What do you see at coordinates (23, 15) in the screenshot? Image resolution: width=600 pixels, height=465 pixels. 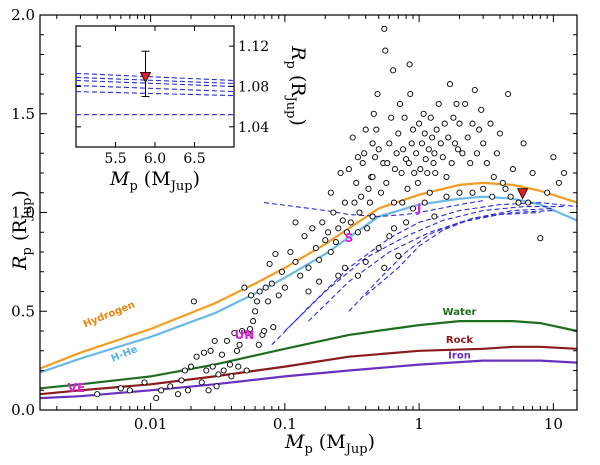 I see `y-tick-label: 2.0` at bounding box center [23, 15].